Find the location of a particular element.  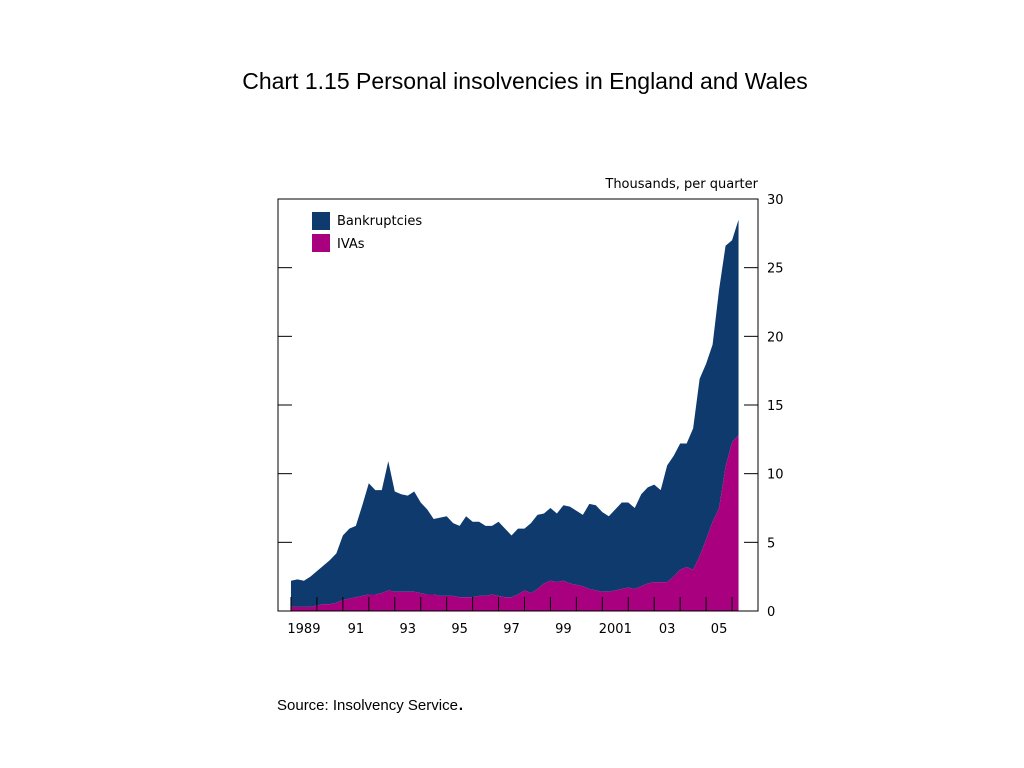

legend-swatch-bankruptcies is located at coordinates (321, 221).